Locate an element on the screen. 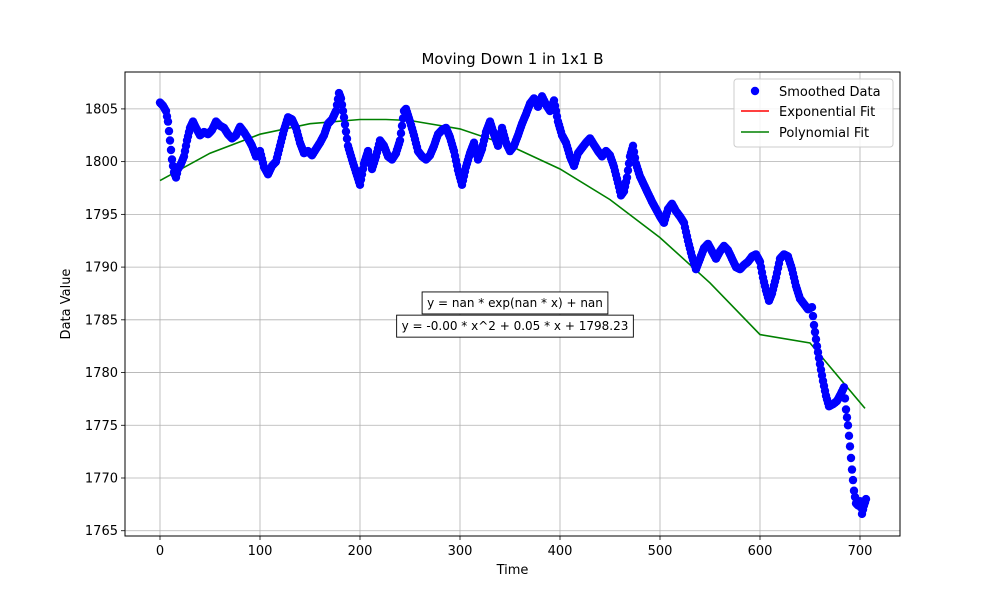 This screenshot has width=1000, height=600. legend-label-exponential-fit: Exponential Fit is located at coordinates (827, 112).